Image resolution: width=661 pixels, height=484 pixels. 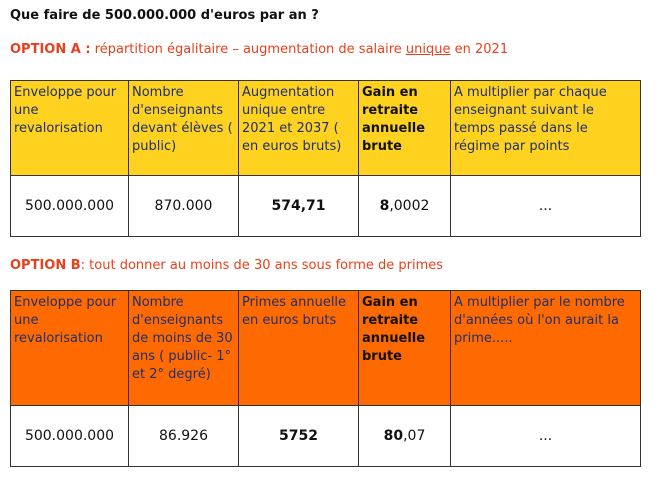 What do you see at coordinates (384, 206) in the screenshot?
I see `value-bold: 8` at bounding box center [384, 206].